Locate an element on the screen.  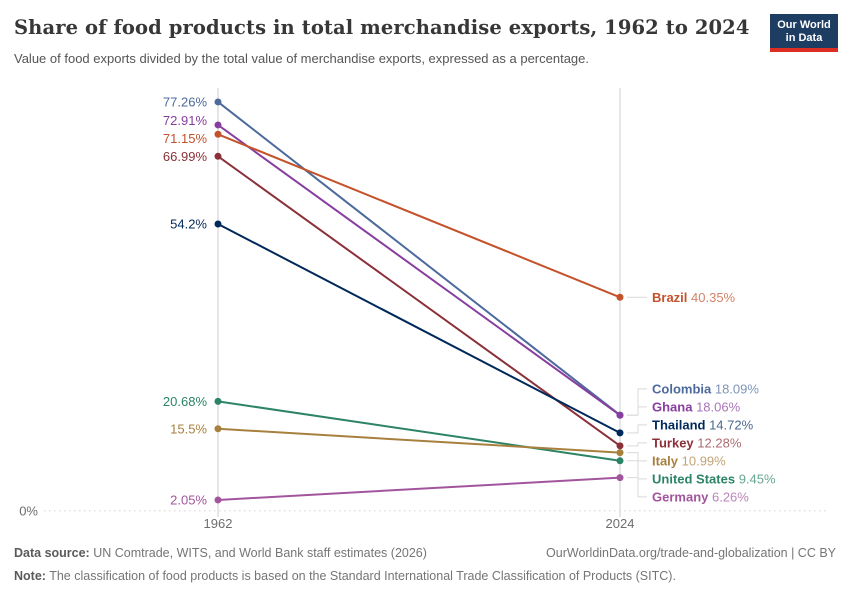
end-label-italy: Italy 10.99% is located at coordinates (689, 460).